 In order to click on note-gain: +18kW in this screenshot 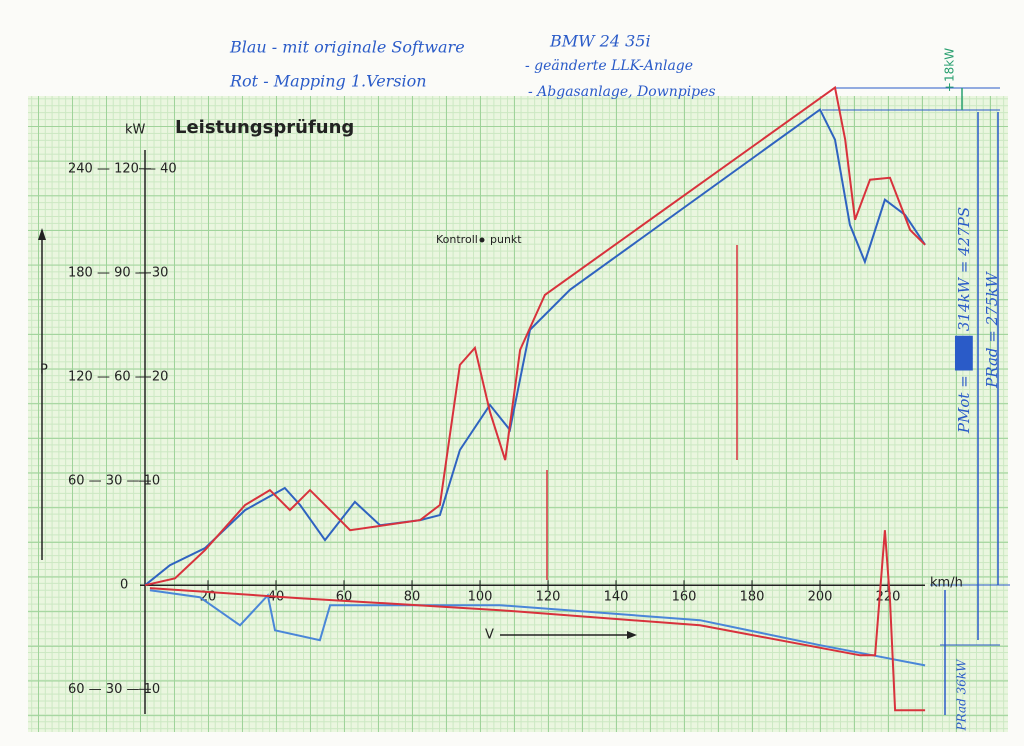, I will do `click(950, 70)`.